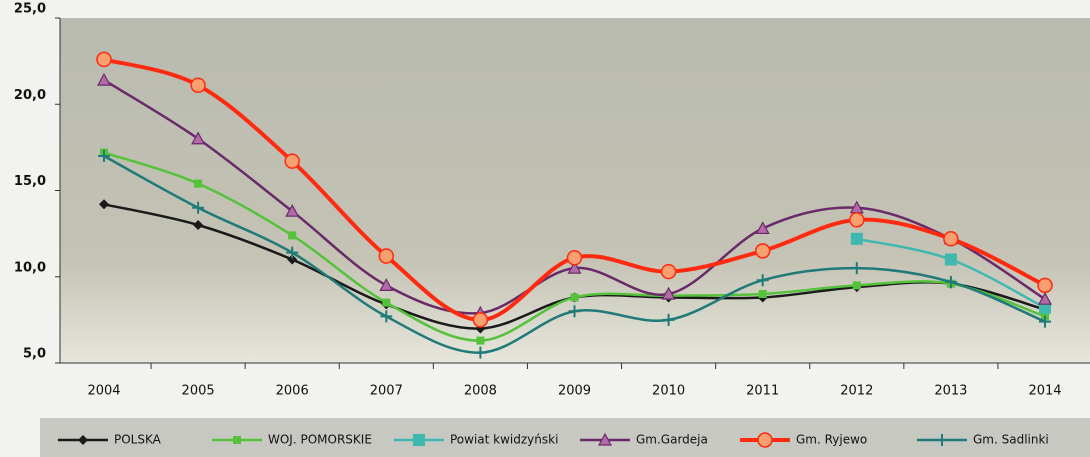 This screenshot has width=1090, height=457. What do you see at coordinates (30, 181) in the screenshot?
I see `y-tick-label: 15,0` at bounding box center [30, 181].